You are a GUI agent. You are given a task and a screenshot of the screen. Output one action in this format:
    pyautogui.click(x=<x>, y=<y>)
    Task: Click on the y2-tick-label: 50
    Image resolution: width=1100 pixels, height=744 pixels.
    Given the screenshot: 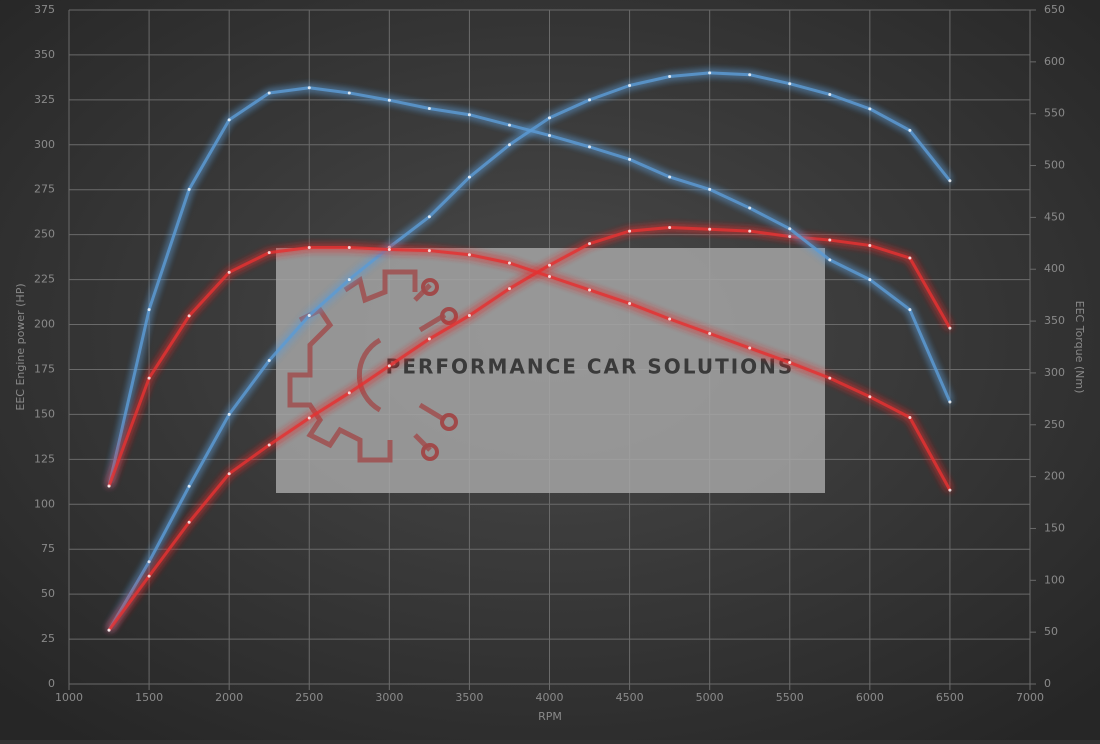 What is the action you would take?
    pyautogui.click(x=1051, y=631)
    